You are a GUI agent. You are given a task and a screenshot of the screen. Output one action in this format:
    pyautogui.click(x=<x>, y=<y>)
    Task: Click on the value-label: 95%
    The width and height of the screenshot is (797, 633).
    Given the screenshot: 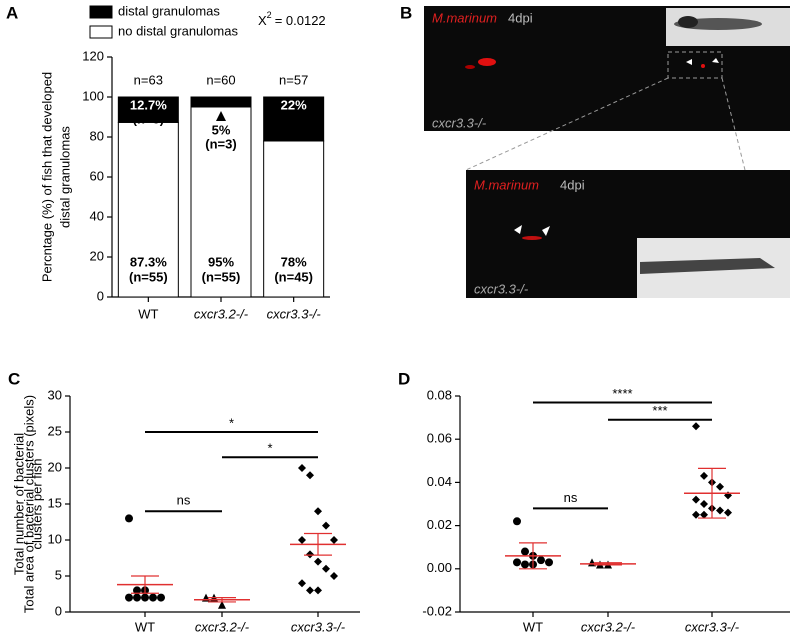 What is the action you would take?
    pyautogui.click(x=221, y=261)
    